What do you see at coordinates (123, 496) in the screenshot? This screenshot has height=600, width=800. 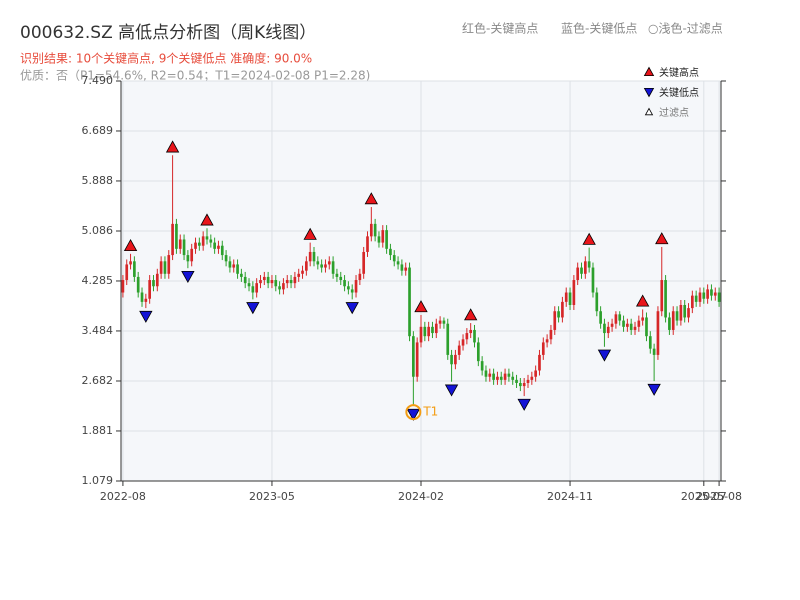 I see `x-tick-label: 2022-08` at bounding box center [123, 496].